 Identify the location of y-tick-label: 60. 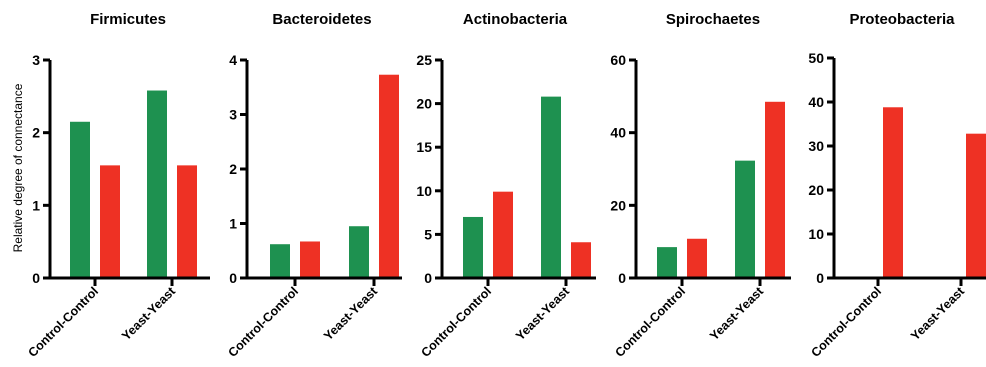
(618, 60).